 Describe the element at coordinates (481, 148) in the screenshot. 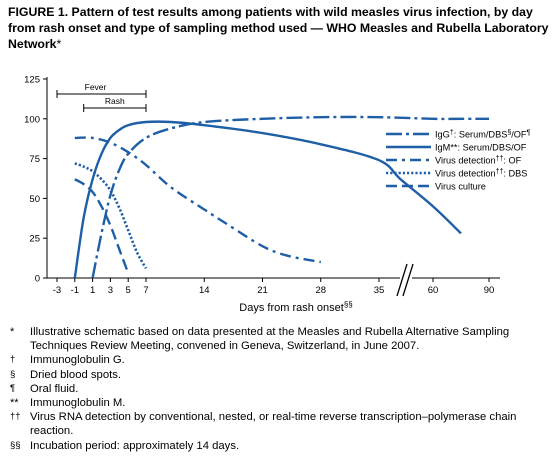

I see `legend-igm-label: IgM**: Serum/DBS/OF` at that location.